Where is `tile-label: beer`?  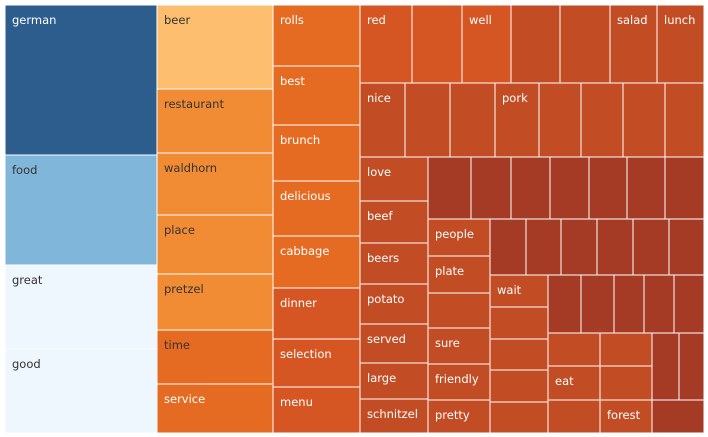
tile-label: beer is located at coordinates (177, 20).